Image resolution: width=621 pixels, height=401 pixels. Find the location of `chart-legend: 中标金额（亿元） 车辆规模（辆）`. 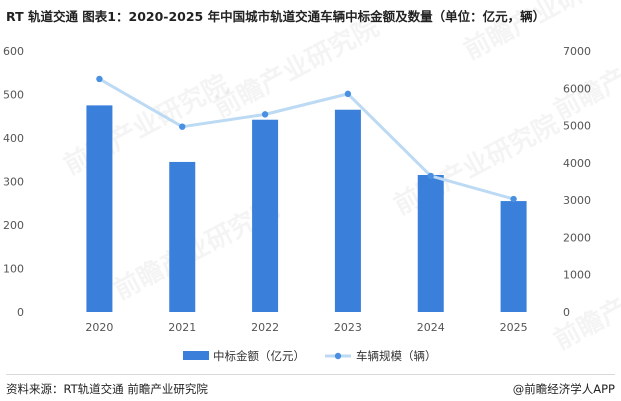

chart-legend: 中标金额（亿元） 车辆规模（辆） is located at coordinates (310, 356).